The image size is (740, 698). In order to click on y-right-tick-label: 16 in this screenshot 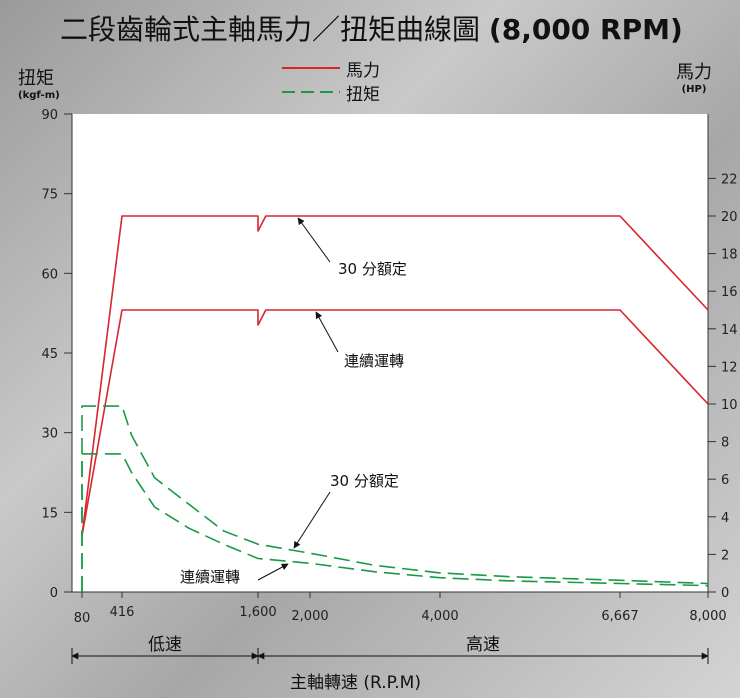, I will do `click(729, 292)`.